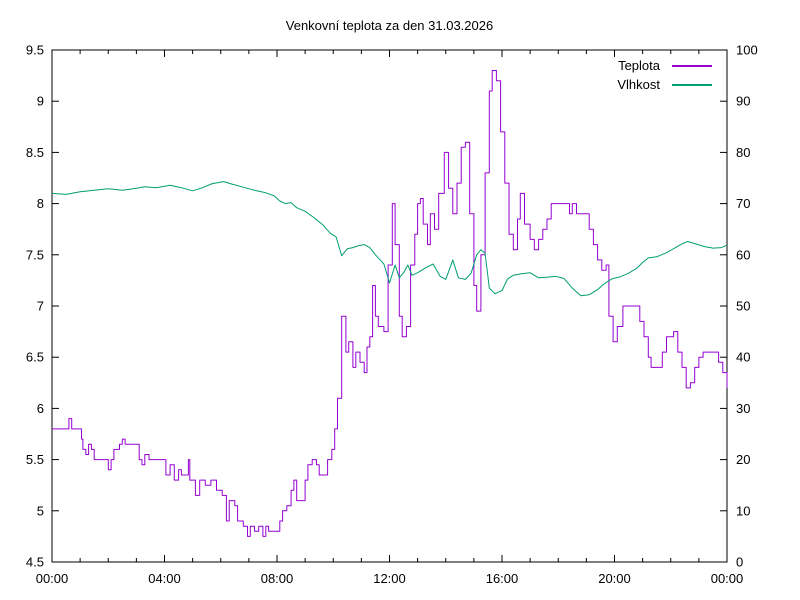 This screenshot has width=800, height=600. Describe the element at coordinates (692, 84) in the screenshot. I see `vlhkost-line-swatch` at that location.